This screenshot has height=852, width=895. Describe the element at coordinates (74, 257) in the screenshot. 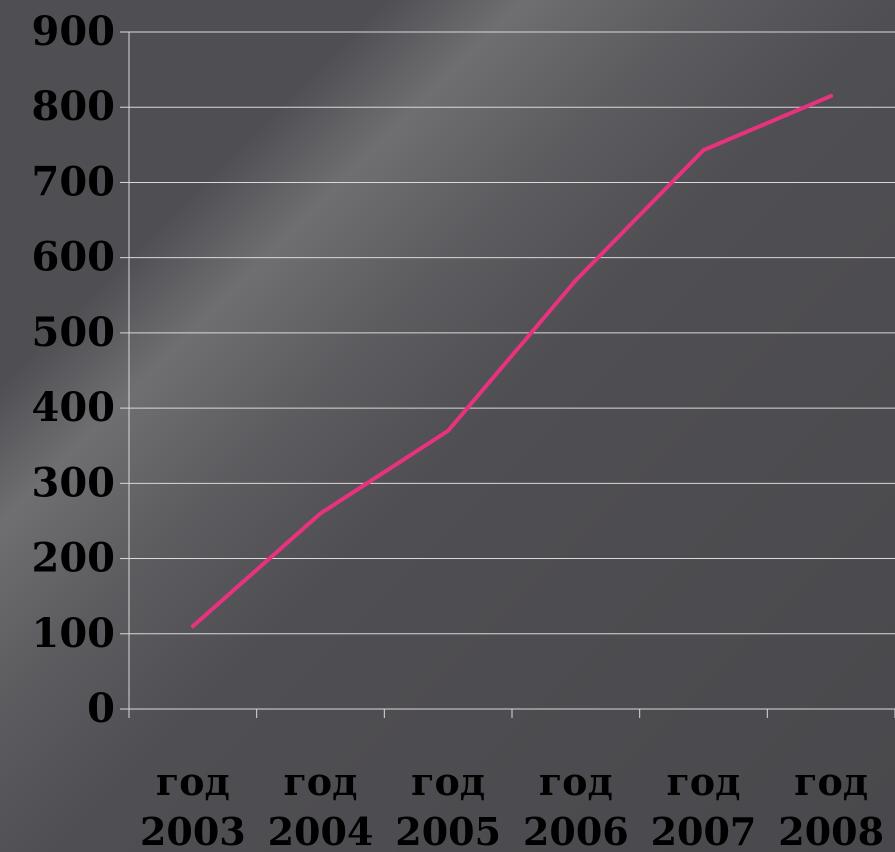

I see `y-tick-label-600: 600` at that location.